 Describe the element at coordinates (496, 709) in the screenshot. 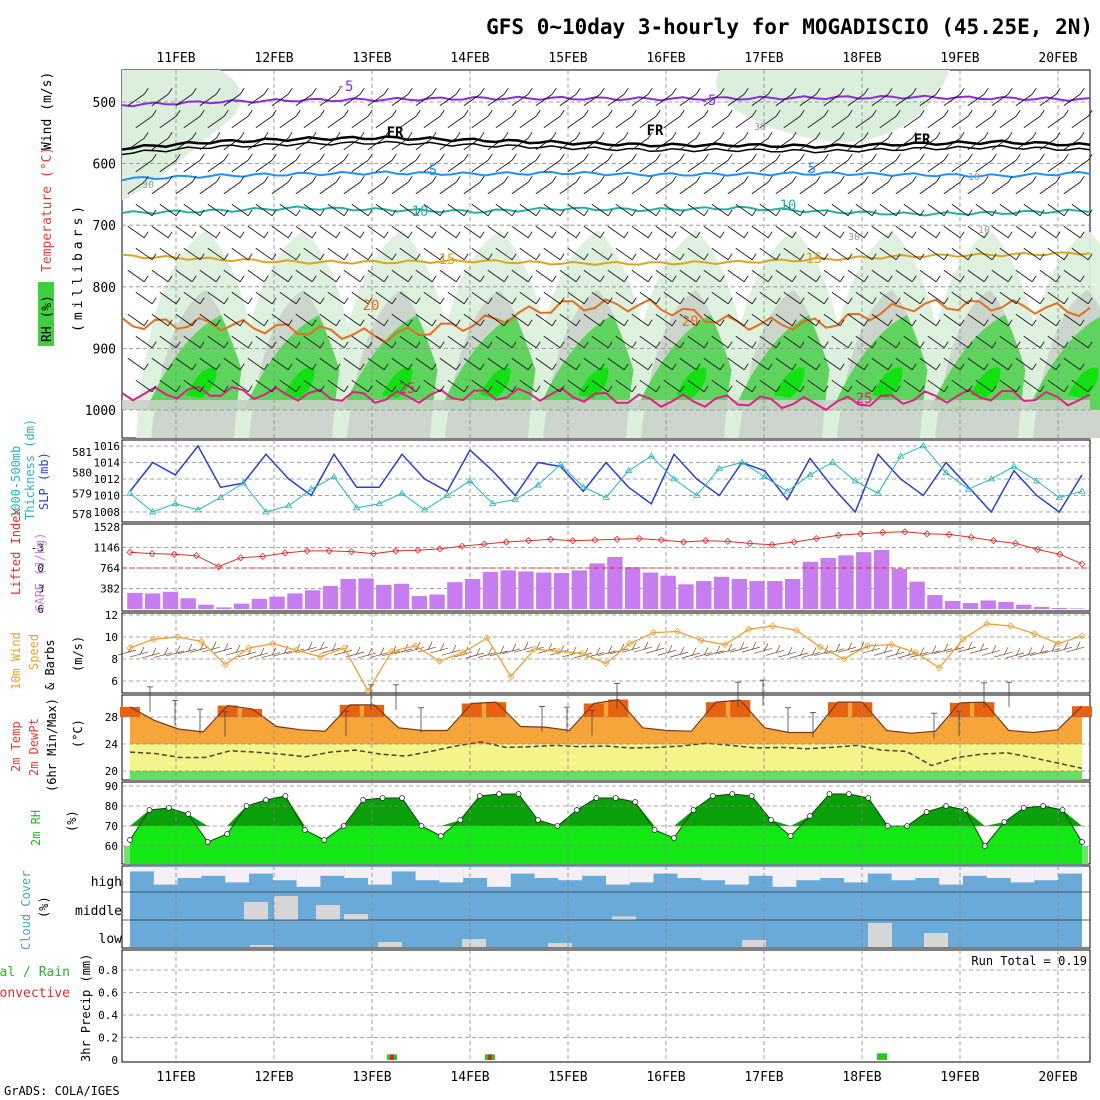

I see `temp-peak-fill` at that location.